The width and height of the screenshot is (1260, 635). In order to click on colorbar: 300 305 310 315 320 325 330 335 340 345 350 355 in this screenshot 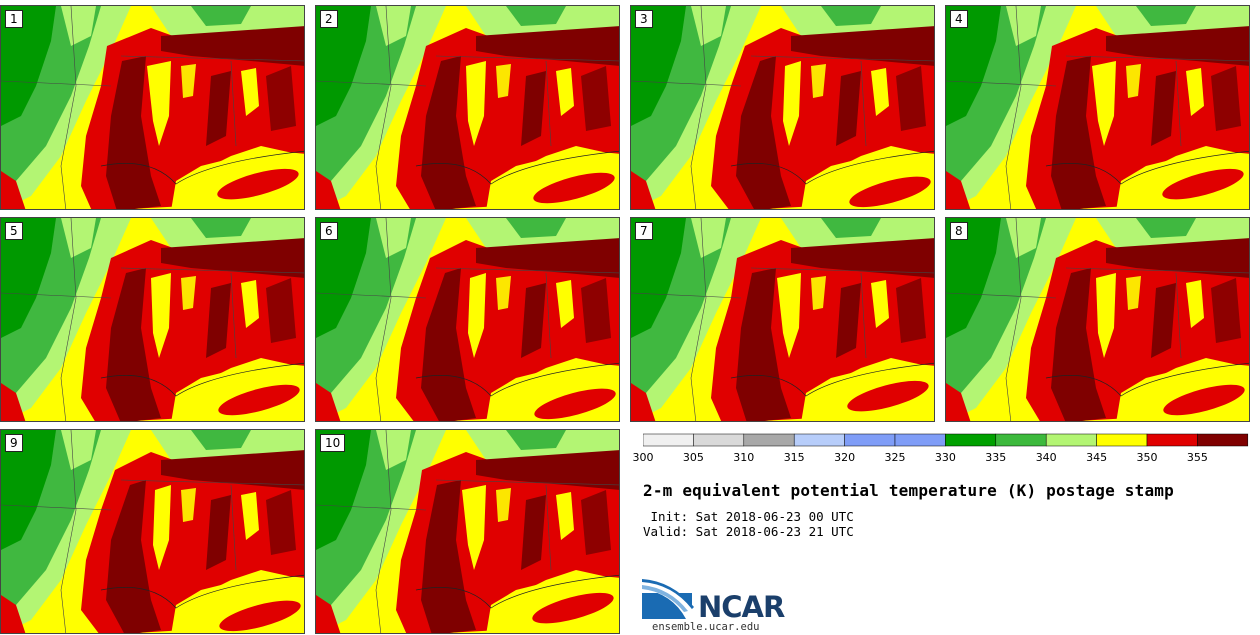, I will do `click(941, 448)`.